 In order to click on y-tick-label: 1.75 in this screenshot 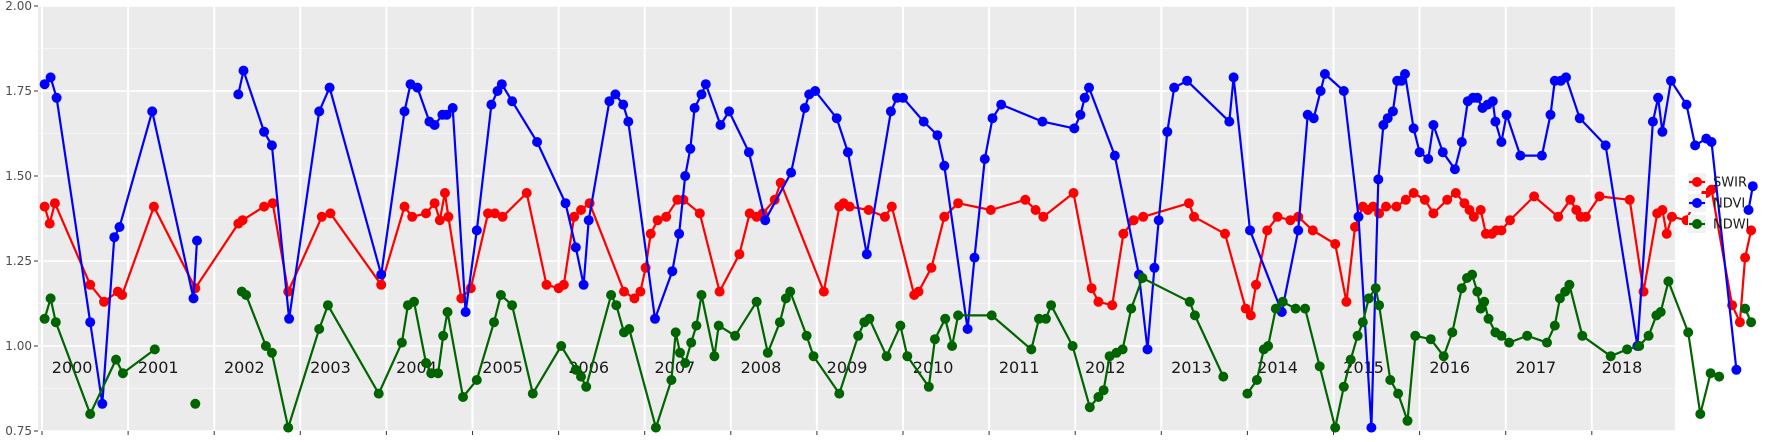, I will do `click(18, 91)`.